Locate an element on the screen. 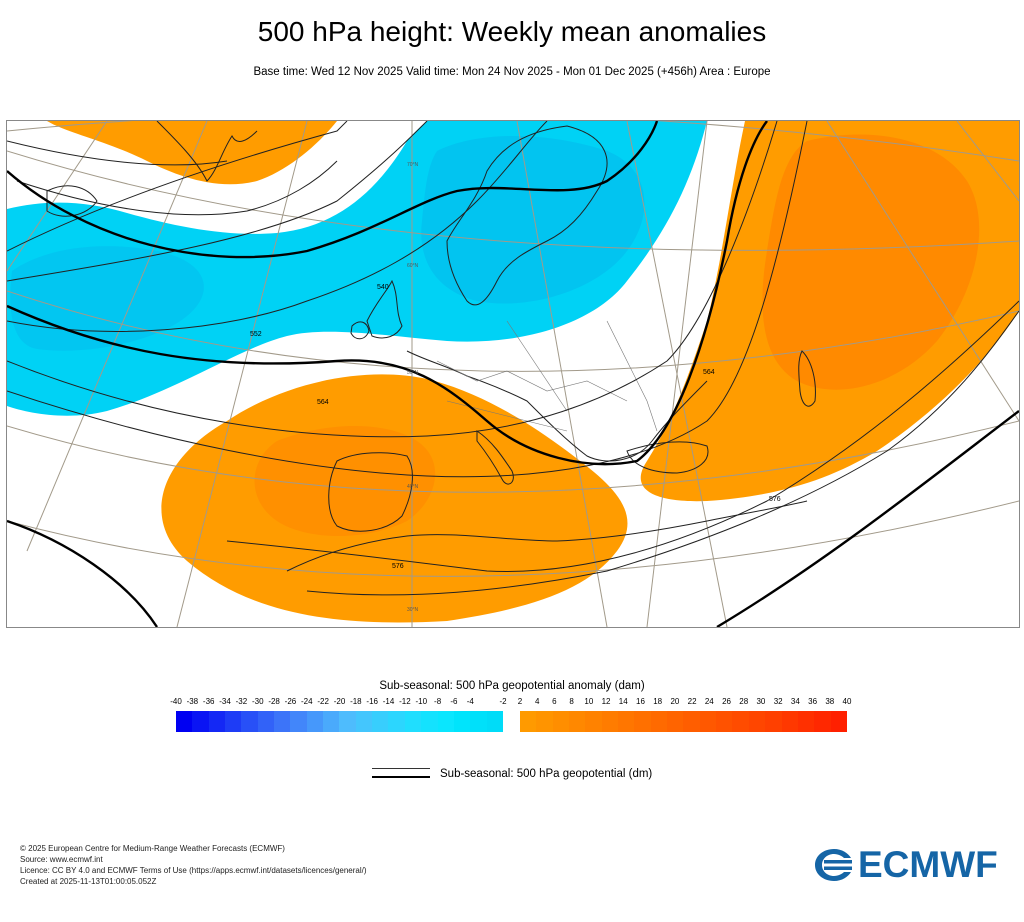 The image size is (1024, 922). coast-greenland is located at coordinates (207, 151).